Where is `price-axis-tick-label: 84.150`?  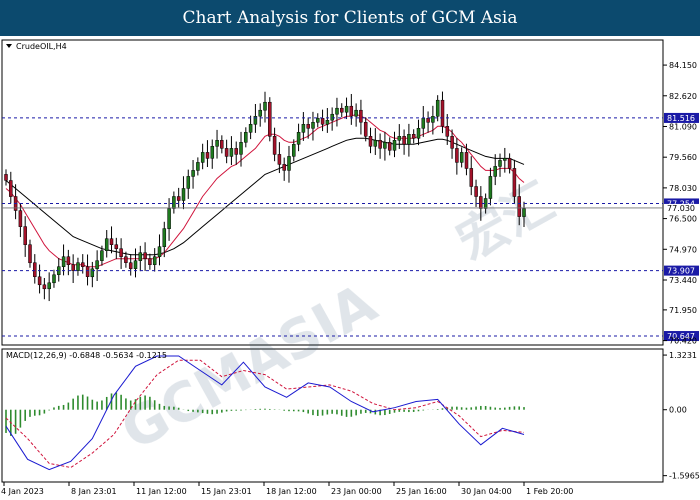 price-axis-tick-label: 84.150 is located at coordinates (683, 65).